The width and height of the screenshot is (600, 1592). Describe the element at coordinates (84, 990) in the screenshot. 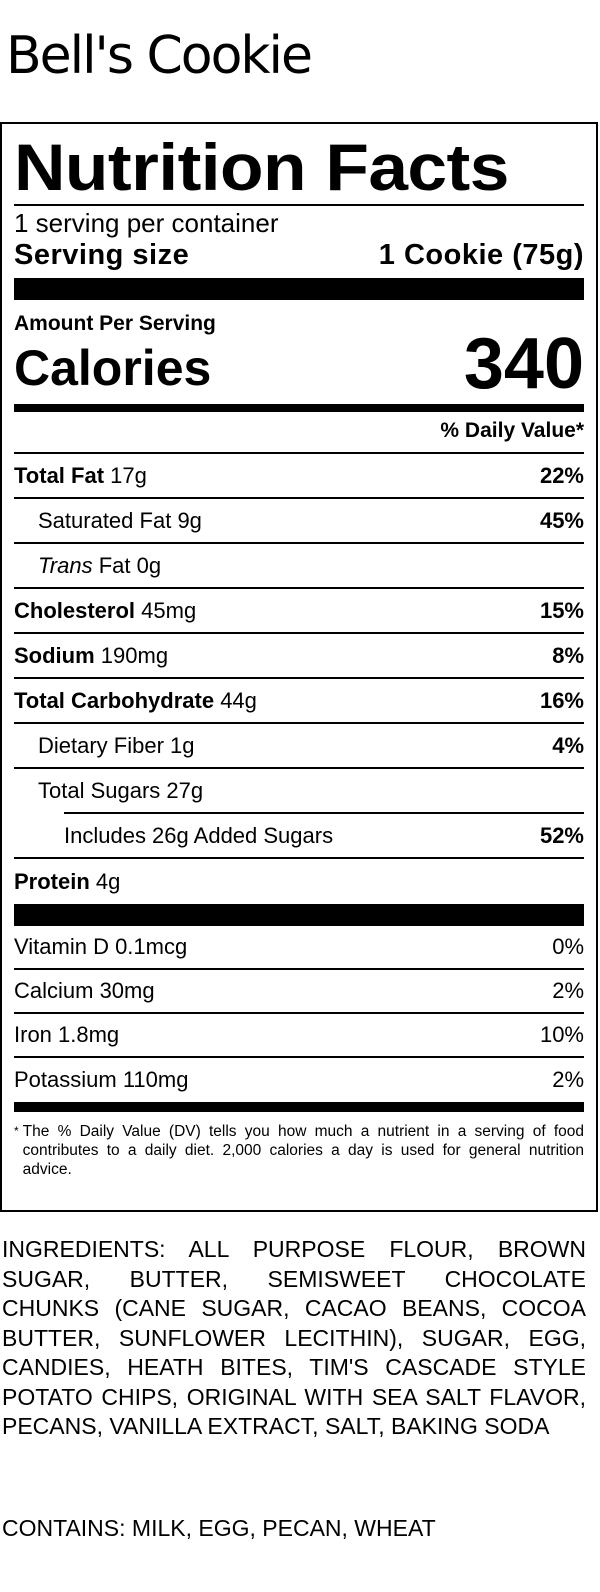

I see `vitamin-label: Calcium 30mg` at that location.